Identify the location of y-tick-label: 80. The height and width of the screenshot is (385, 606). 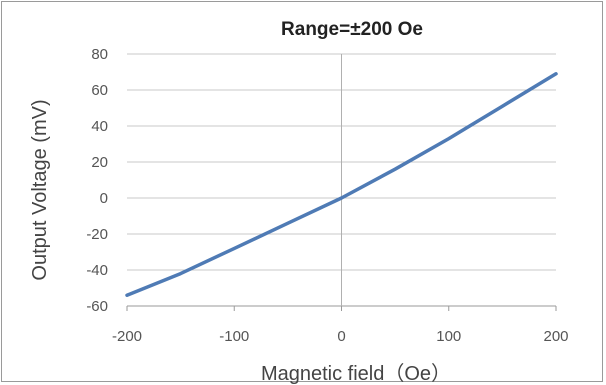
(99, 54).